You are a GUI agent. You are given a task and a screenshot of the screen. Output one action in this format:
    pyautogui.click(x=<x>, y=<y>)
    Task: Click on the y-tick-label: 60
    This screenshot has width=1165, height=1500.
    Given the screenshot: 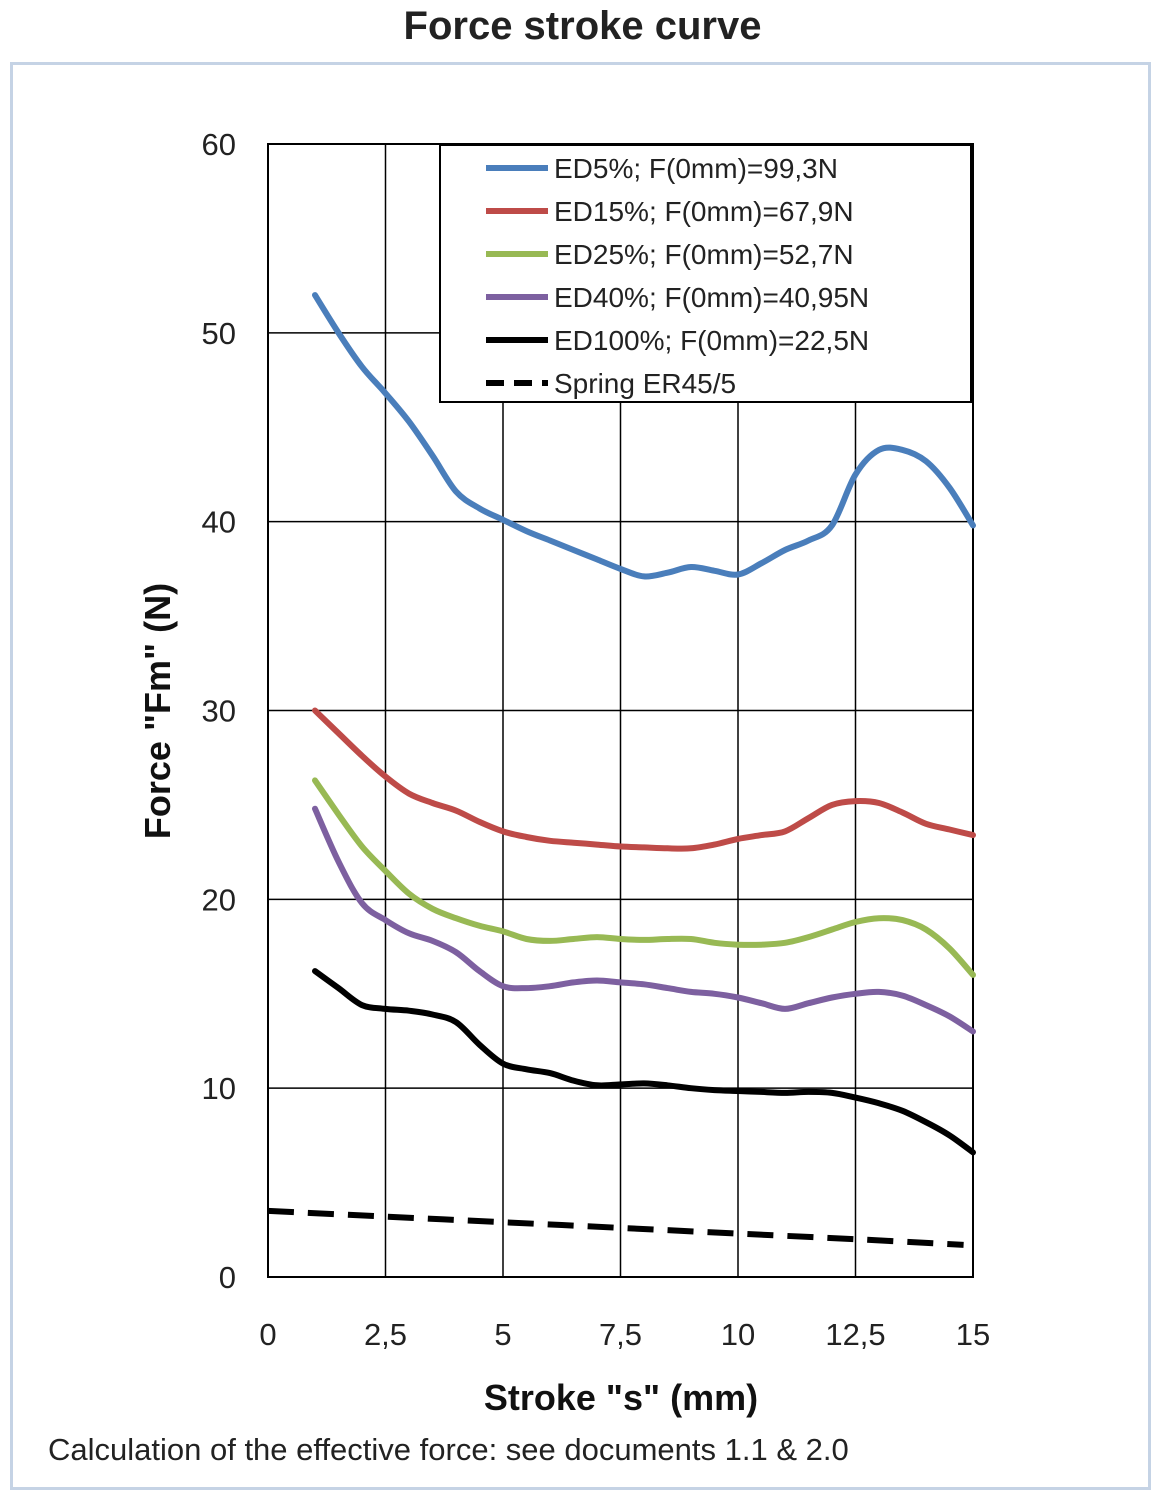 What is the action you would take?
    pyautogui.click(x=219, y=144)
    